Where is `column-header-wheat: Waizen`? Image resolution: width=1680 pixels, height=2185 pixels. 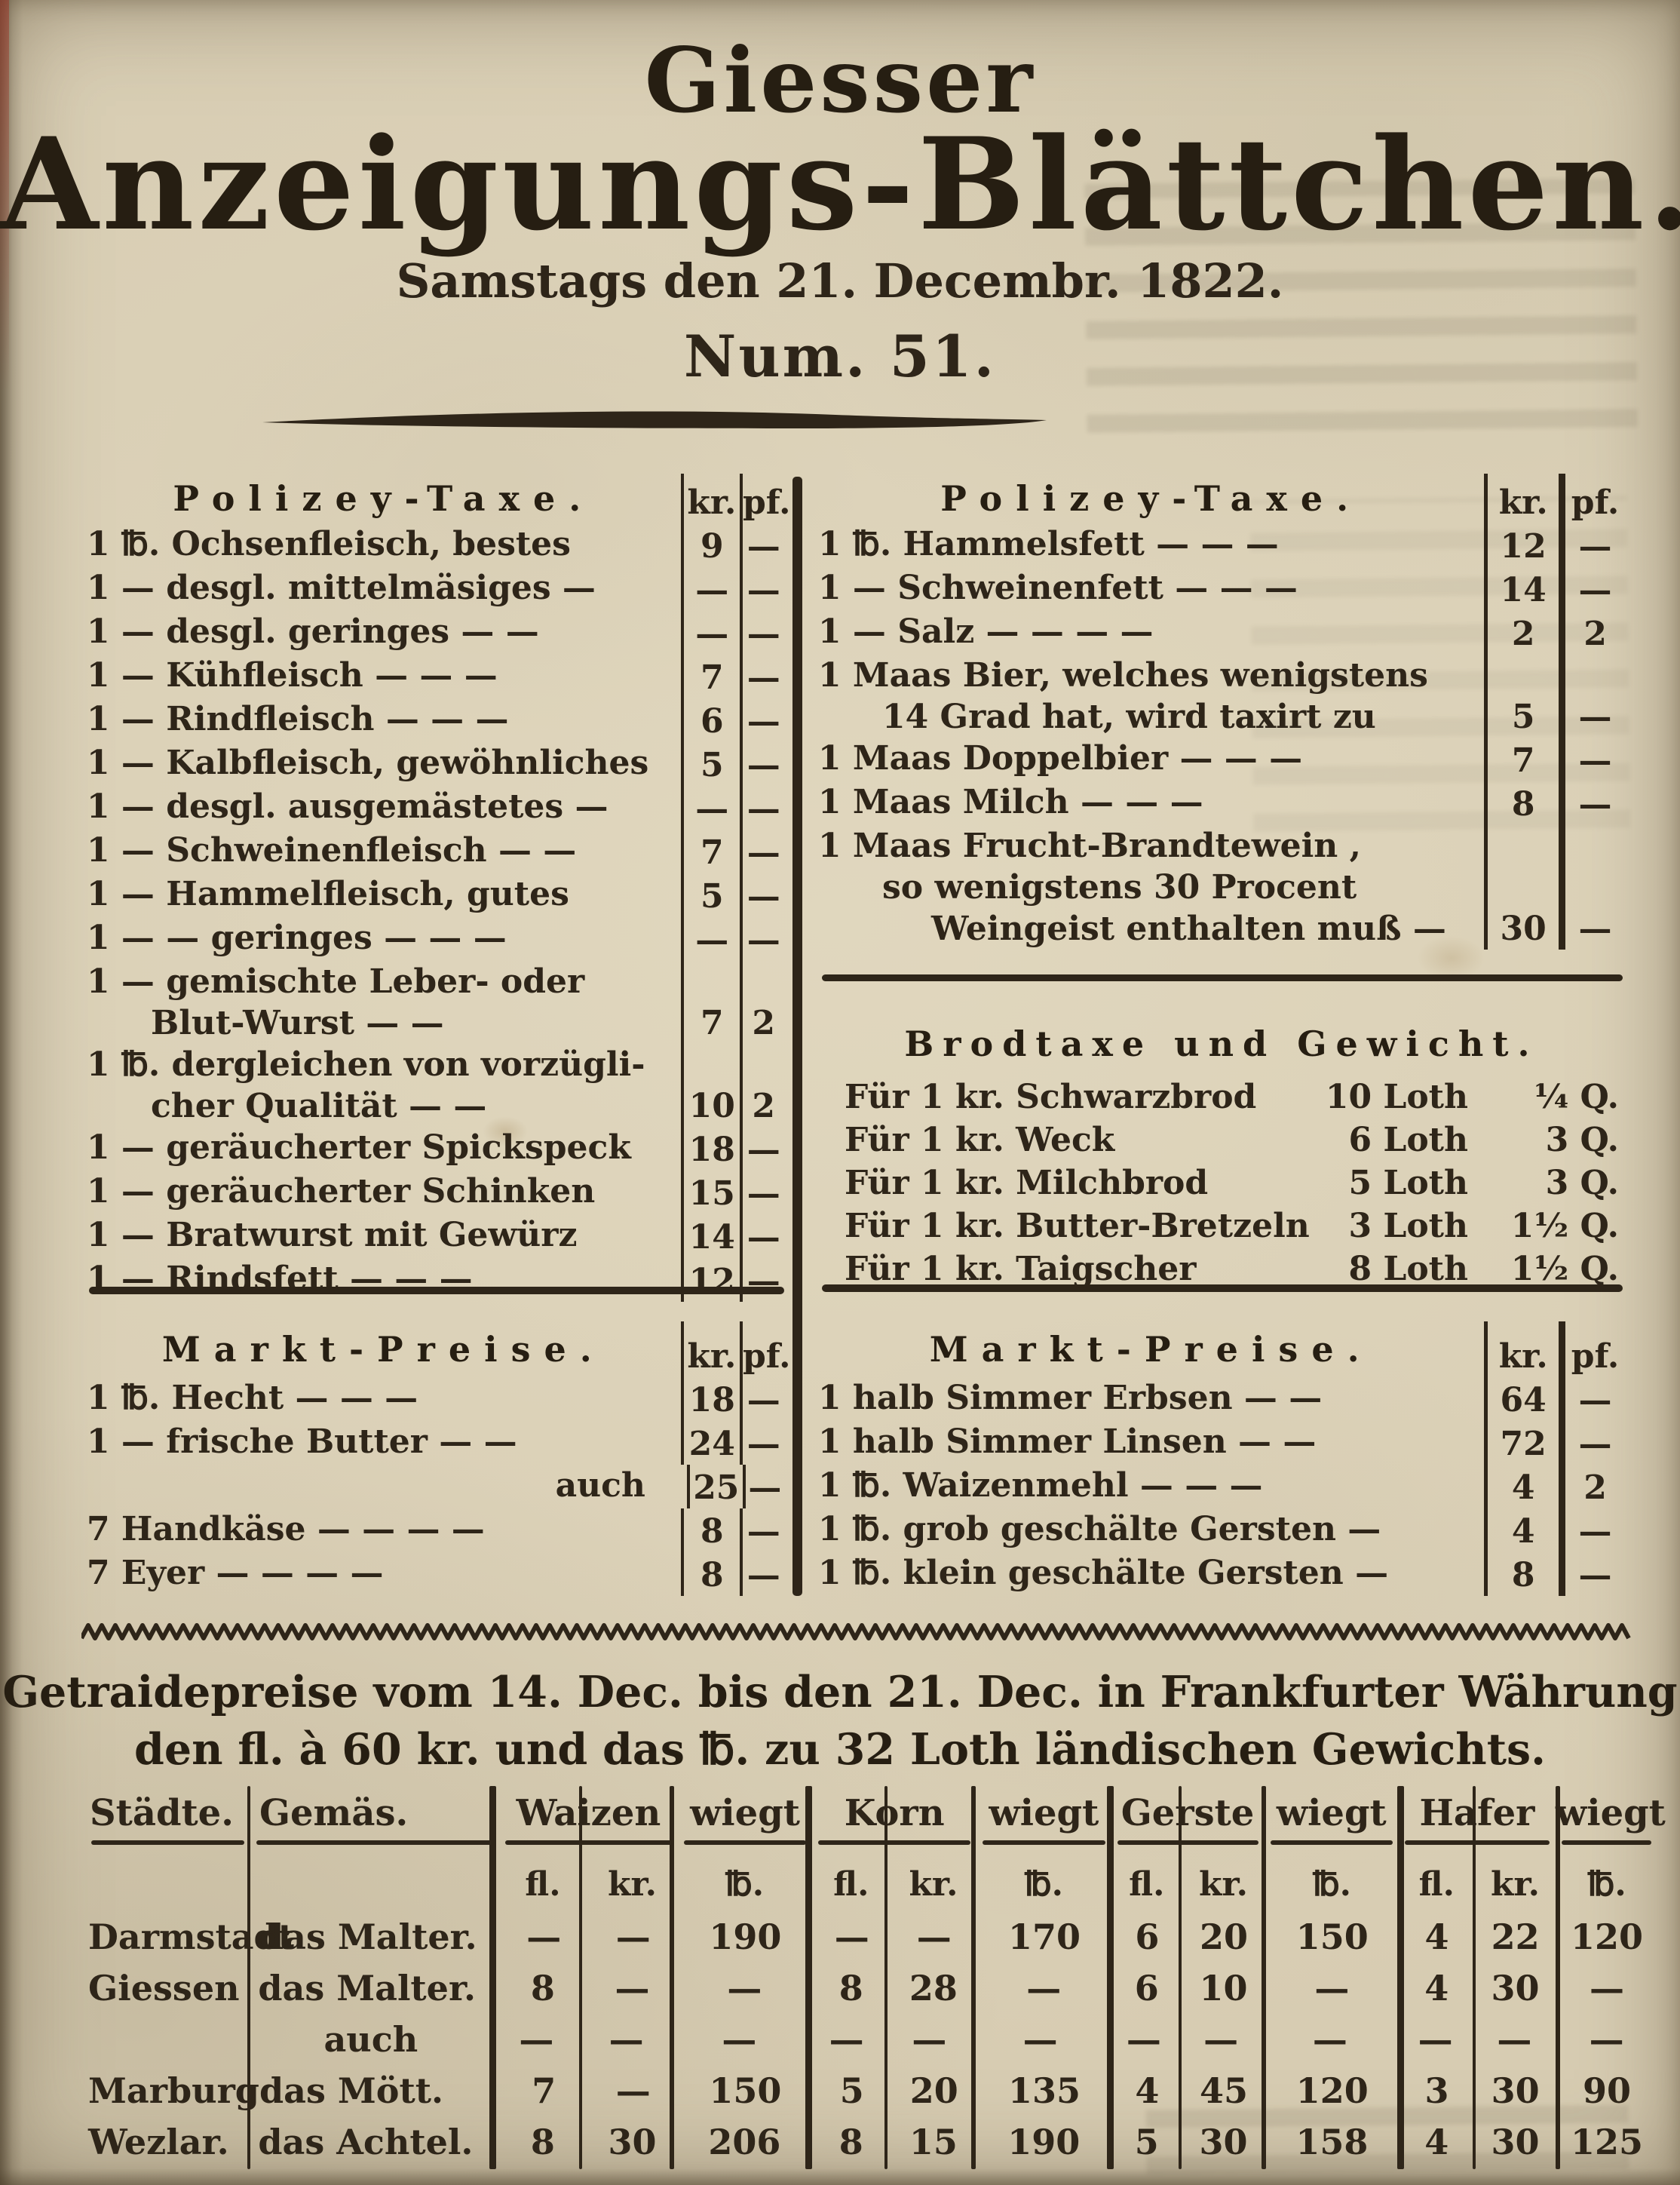 column-header-wheat: Waizen is located at coordinates (588, 1816).